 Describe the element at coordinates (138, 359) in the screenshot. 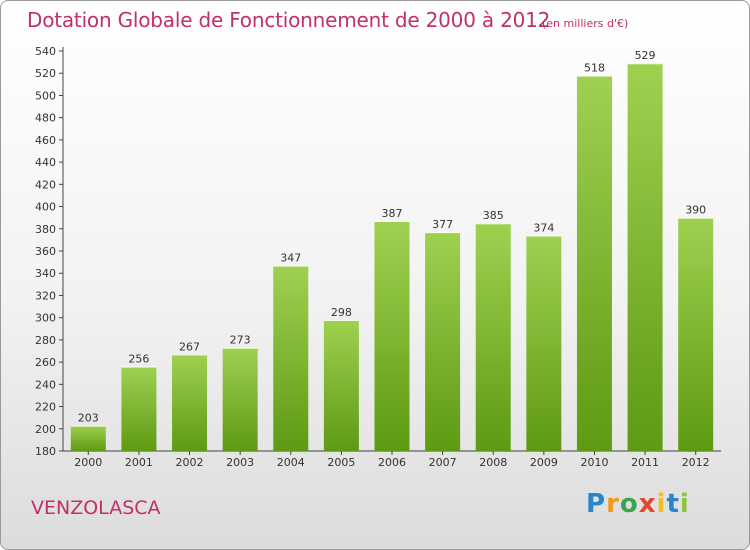

I see `data-label: 256` at that location.